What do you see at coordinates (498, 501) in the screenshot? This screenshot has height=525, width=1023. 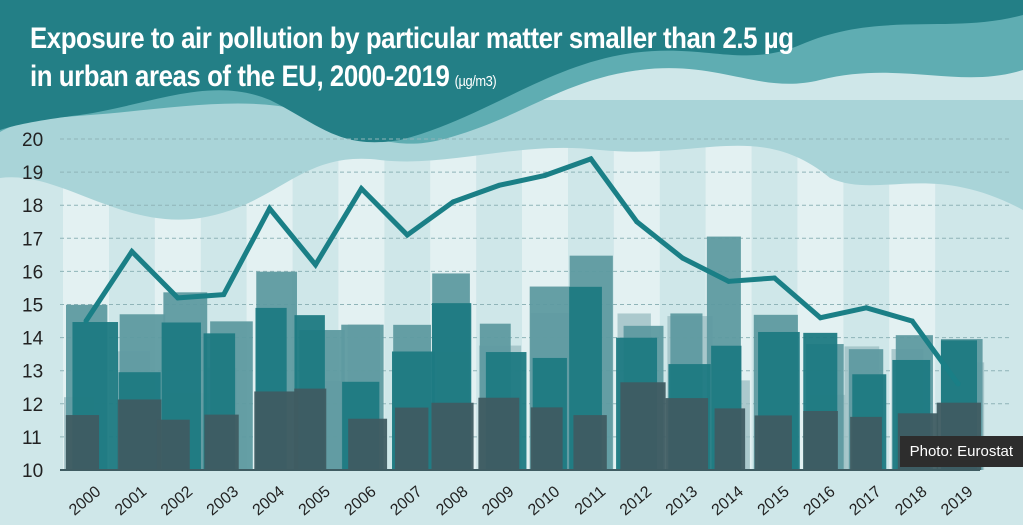 I see `x-tick-label: 2009` at bounding box center [498, 501].